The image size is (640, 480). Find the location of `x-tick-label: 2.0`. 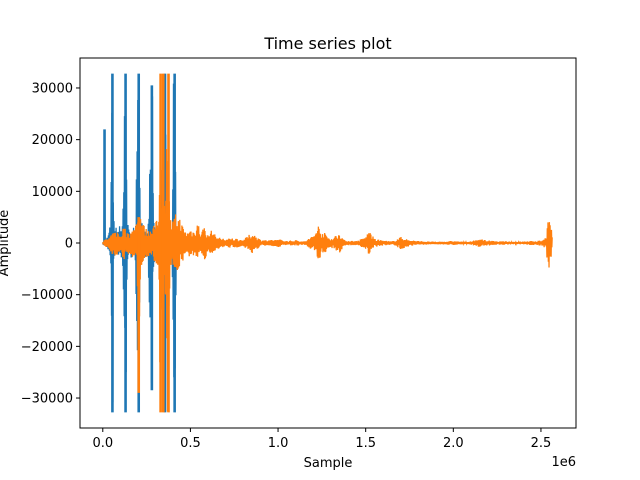

x-tick-label: 2.0 is located at coordinates (453, 443).